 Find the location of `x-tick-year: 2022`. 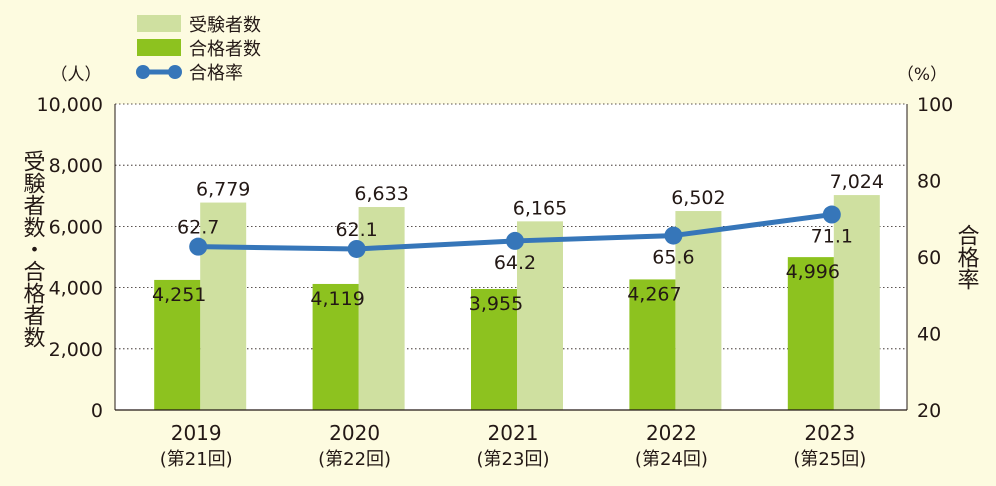

x-tick-year: 2022 is located at coordinates (671, 433).